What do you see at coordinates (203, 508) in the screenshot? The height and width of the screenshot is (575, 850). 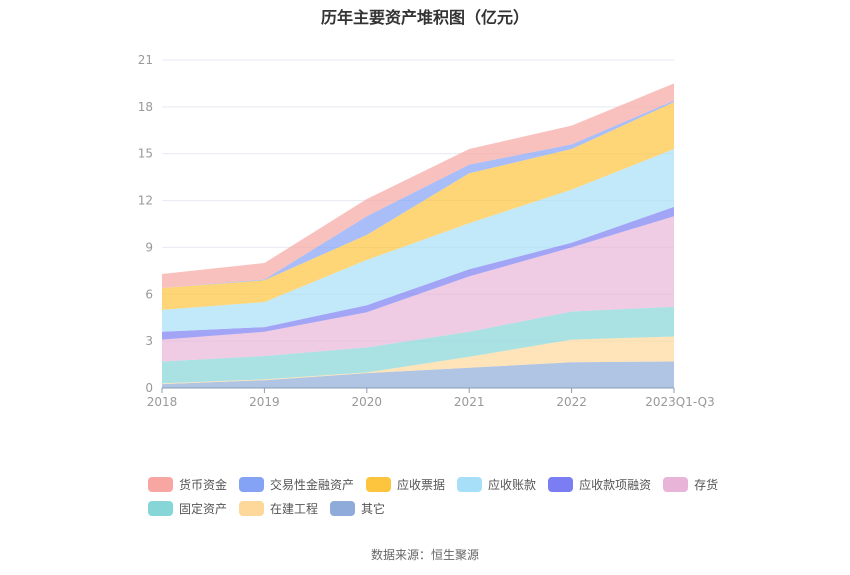 I see `legend-label: 固定资产` at bounding box center [203, 508].